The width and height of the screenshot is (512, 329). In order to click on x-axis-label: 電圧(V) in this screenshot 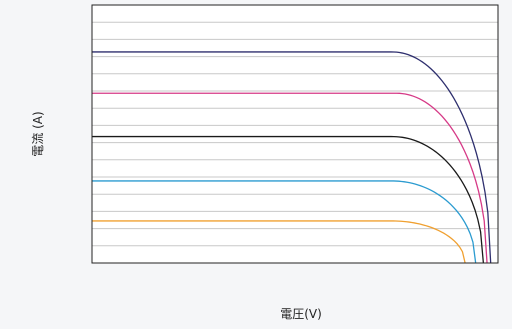, I will do `click(301, 314)`.